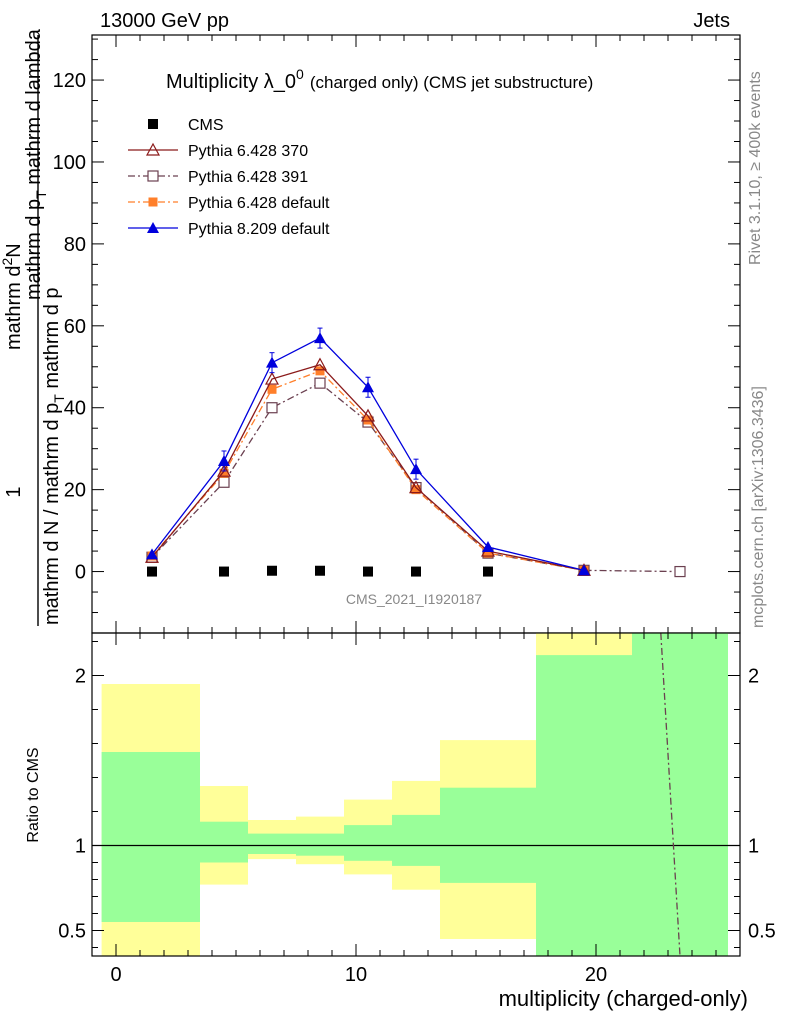  What do you see at coordinates (14, 250) in the screenshot?
I see `y-label-part2-rest: N` at bounding box center [14, 250].